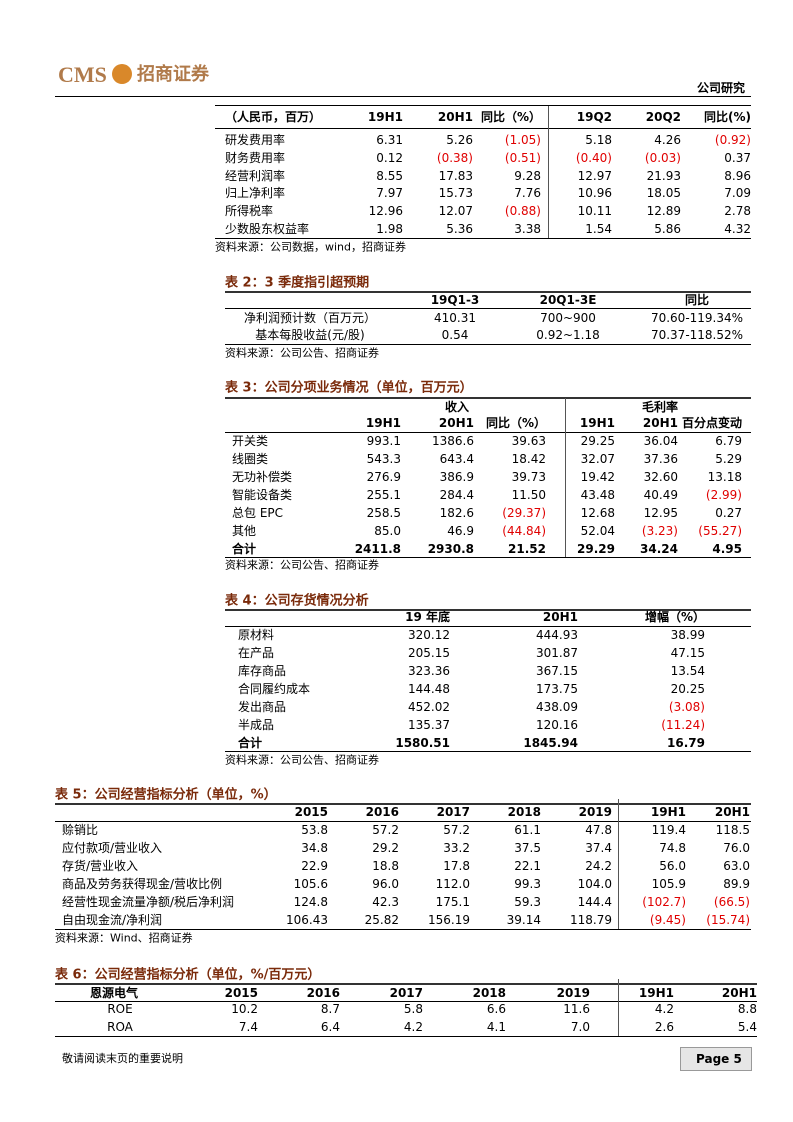 Image resolution: width=793 pixels, height=1122 pixels. Describe the element at coordinates (687, 689) in the screenshot. I see `table-cell: 20.25` at that location.